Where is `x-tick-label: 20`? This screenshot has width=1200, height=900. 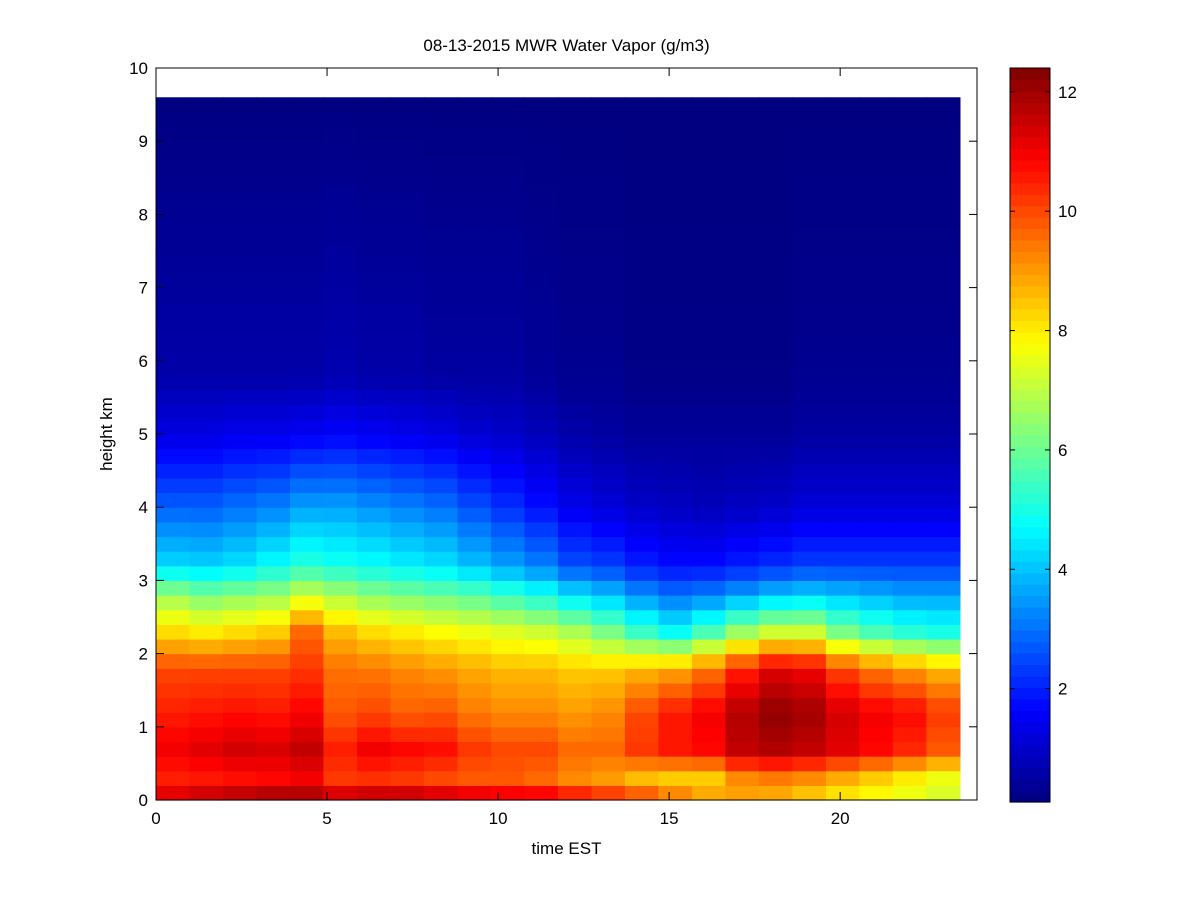 x-tick-label: 20 is located at coordinates (840, 818).